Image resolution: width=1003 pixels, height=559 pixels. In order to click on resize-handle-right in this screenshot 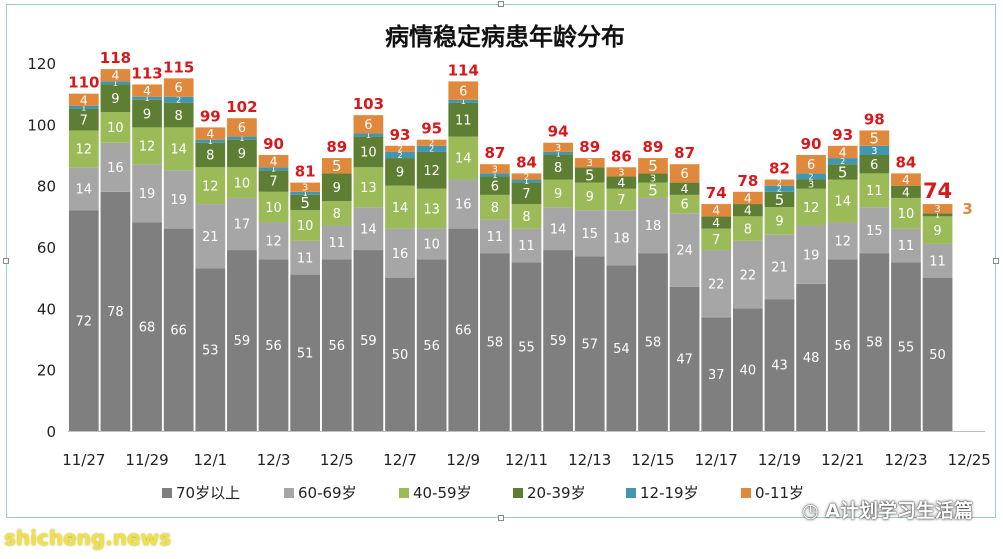, I will do `click(996, 261)`.